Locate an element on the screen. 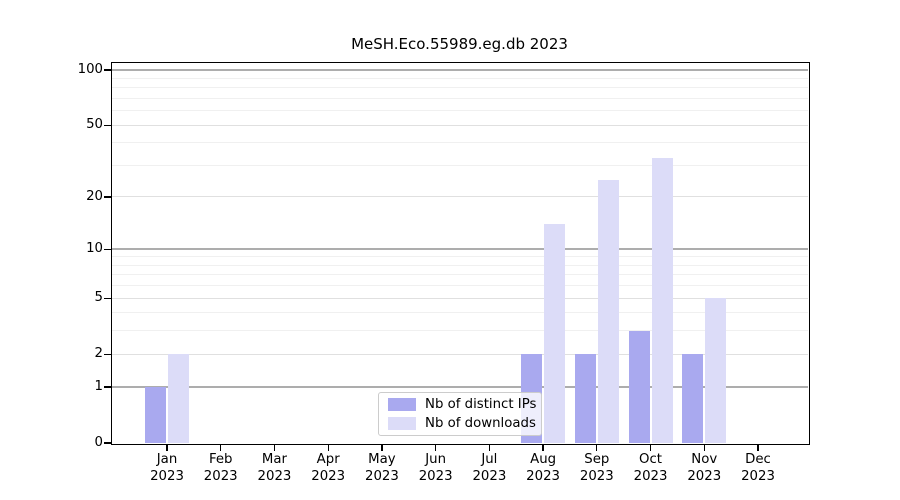 Image resolution: width=900 pixels, height=500 pixels. legend-swatch-distinct-ips is located at coordinates (402, 404).